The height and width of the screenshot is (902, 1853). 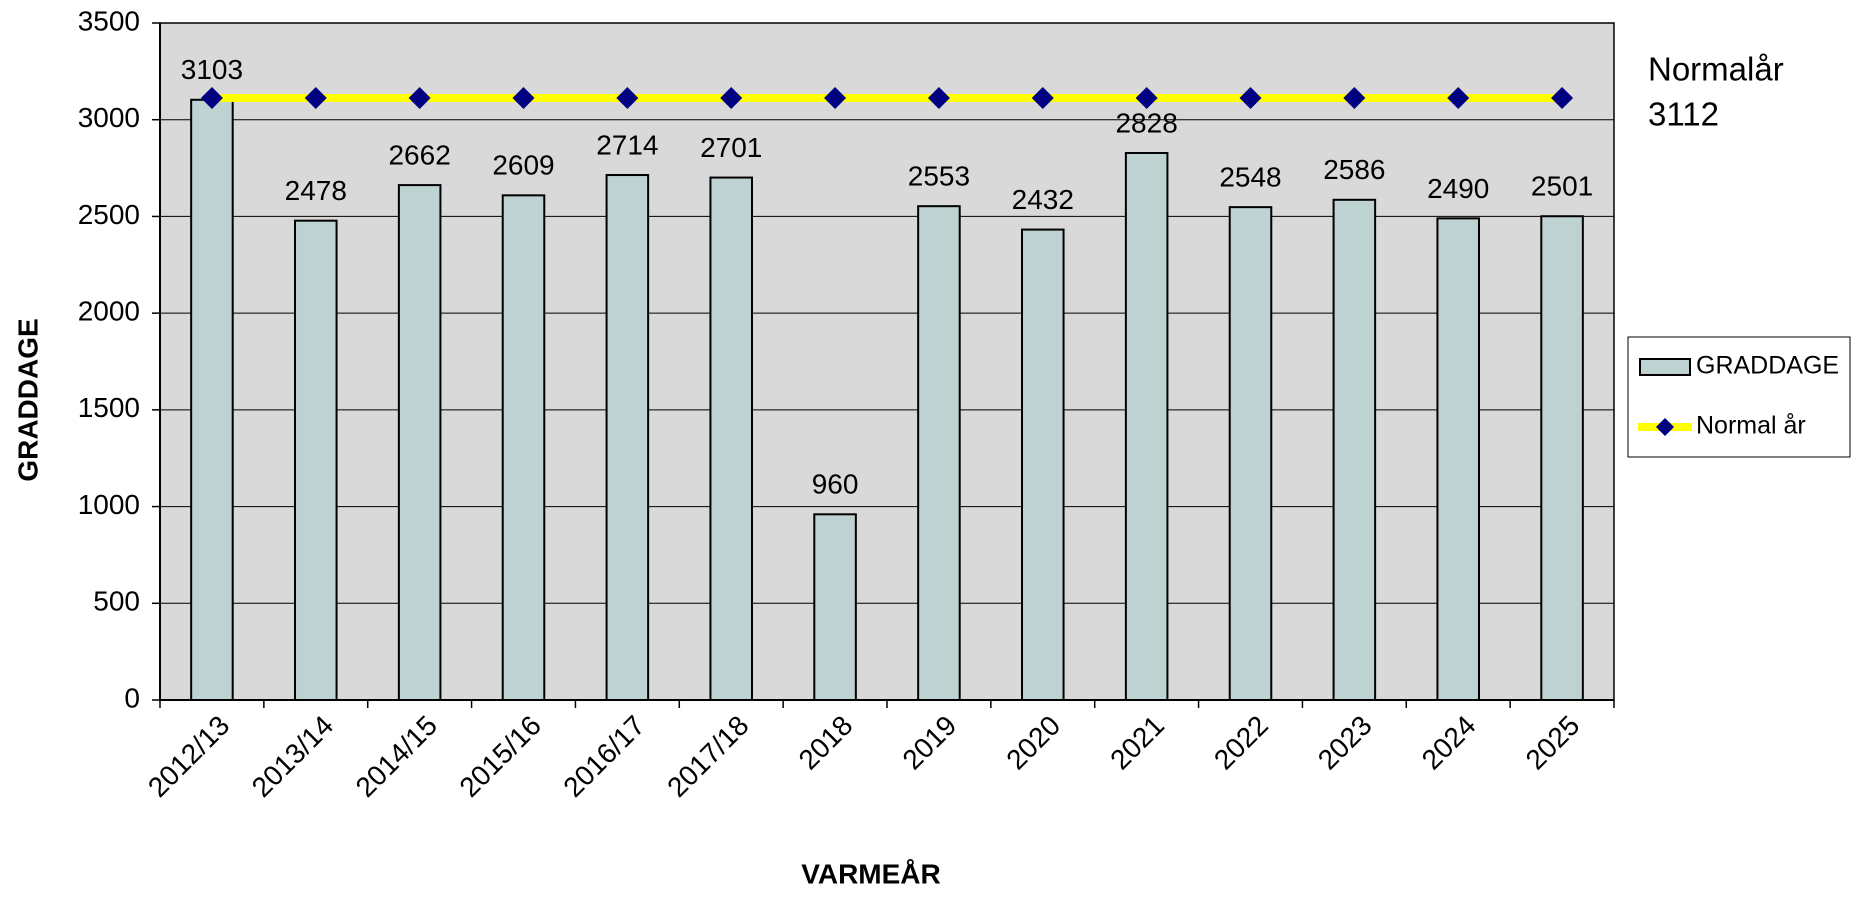 I want to click on x-tick-label: 2019, so click(x=929, y=743).